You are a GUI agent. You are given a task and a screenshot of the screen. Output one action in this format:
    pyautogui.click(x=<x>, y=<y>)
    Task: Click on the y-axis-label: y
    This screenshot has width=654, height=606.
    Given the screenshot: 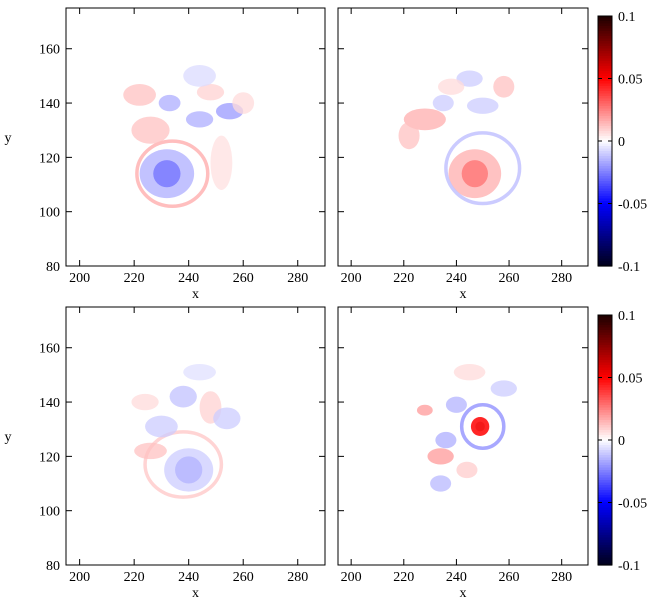 What is the action you would take?
    pyautogui.click(x=8, y=437)
    